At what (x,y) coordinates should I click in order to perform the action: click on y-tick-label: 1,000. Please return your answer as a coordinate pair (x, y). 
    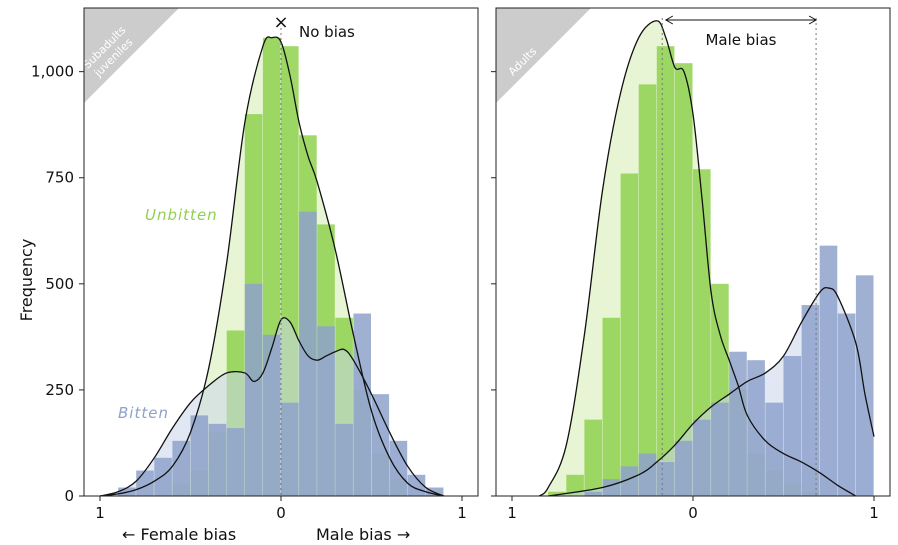
    Looking at the image, I should click on (52, 72).